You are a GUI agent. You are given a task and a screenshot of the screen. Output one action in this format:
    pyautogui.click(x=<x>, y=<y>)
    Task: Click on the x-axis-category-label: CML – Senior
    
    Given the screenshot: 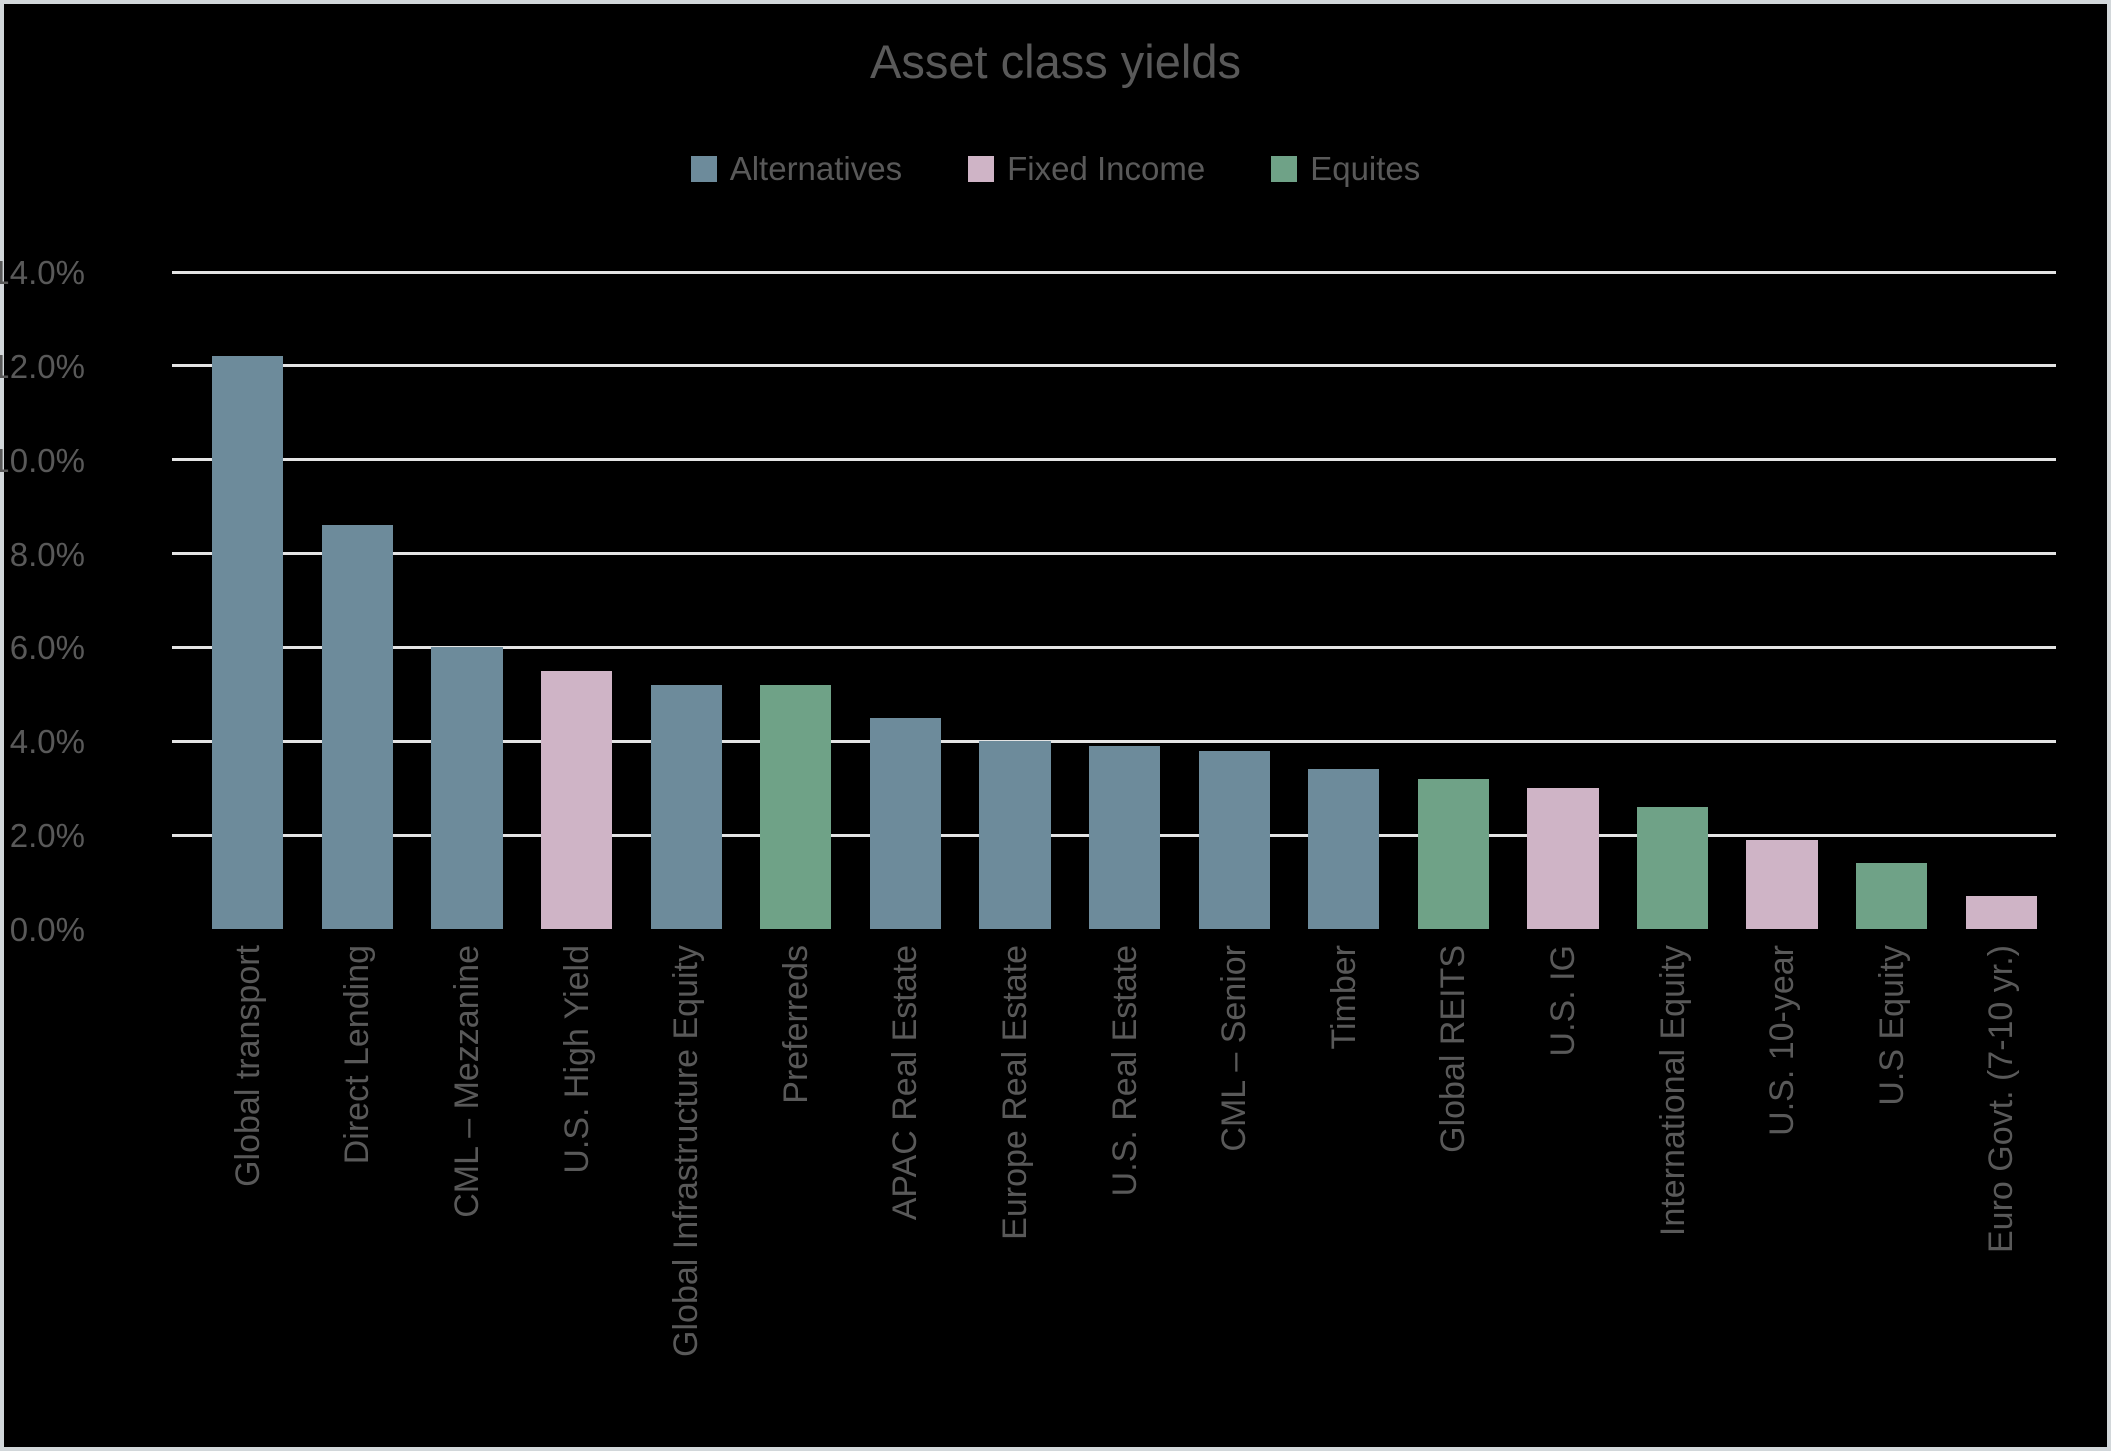 What is the action you would take?
    pyautogui.click(x=1234, y=1048)
    